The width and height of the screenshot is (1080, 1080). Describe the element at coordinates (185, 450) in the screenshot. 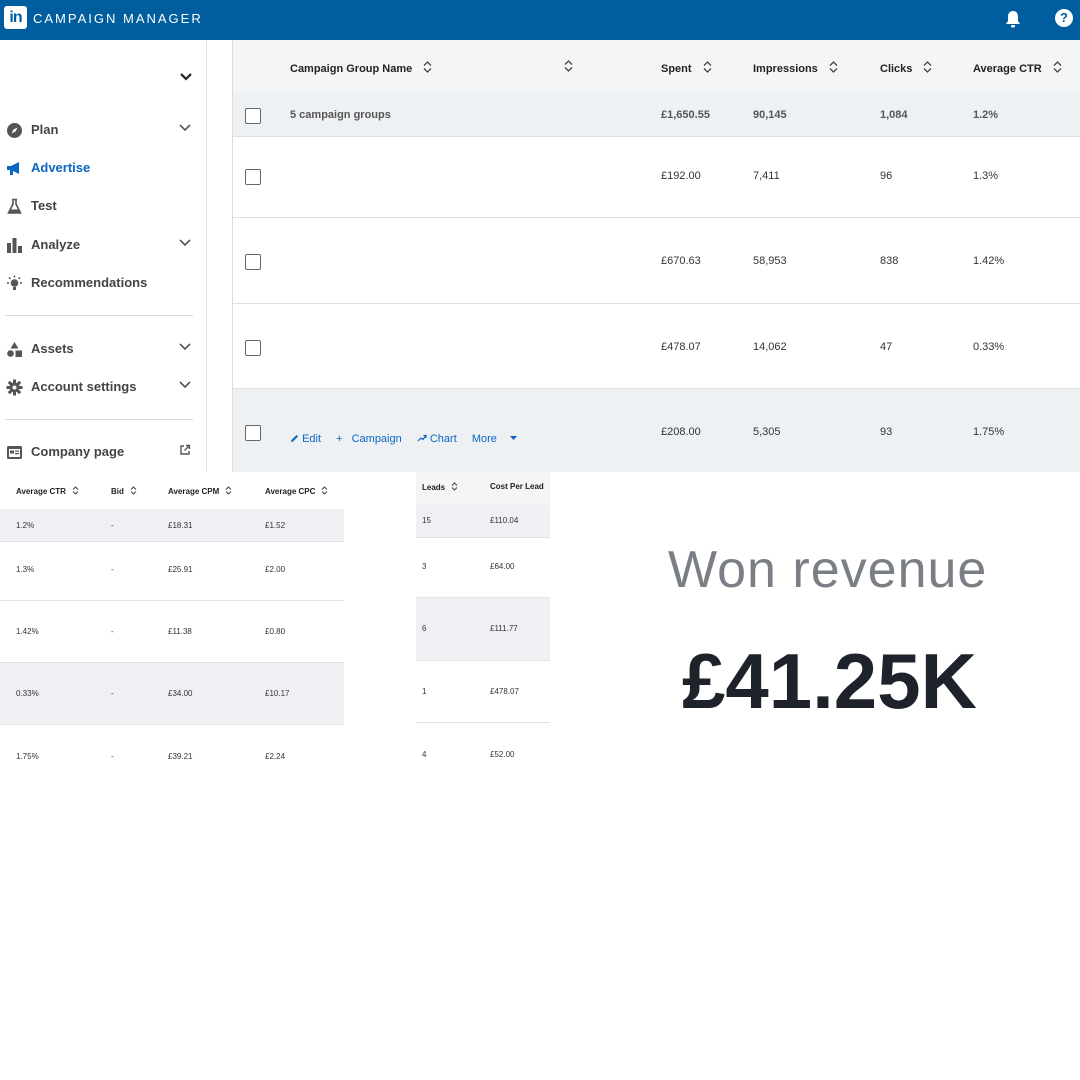

I see `external-link-icon` at that location.